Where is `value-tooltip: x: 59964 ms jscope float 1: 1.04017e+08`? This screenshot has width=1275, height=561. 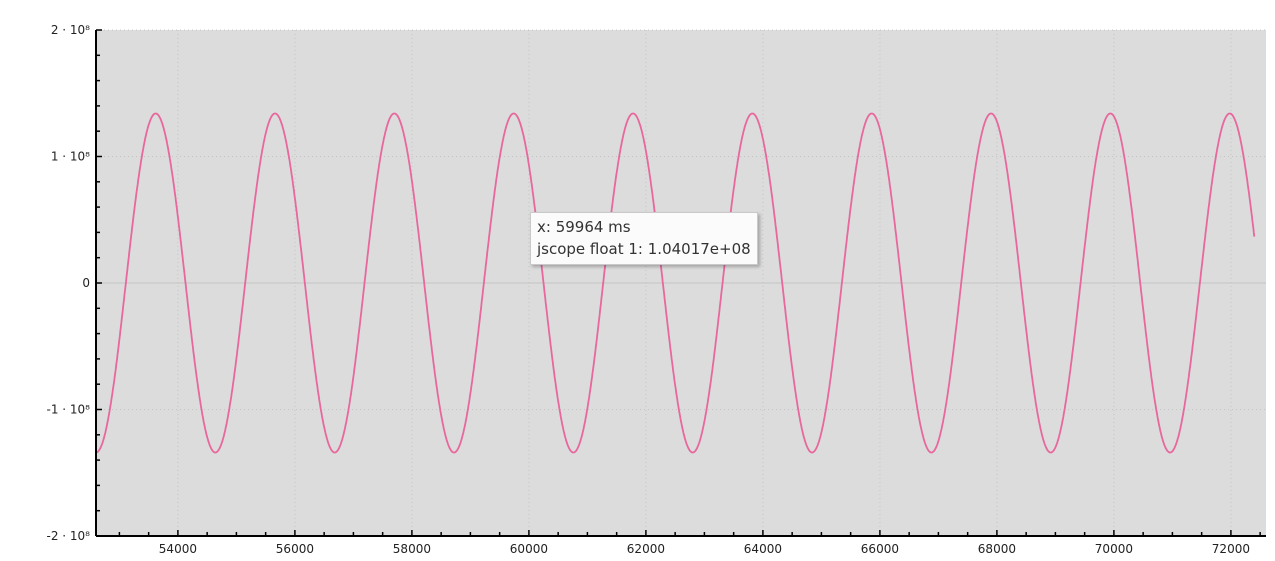 value-tooltip: x: 59964 ms jscope float 1: 1.04017e+08 is located at coordinates (644, 238).